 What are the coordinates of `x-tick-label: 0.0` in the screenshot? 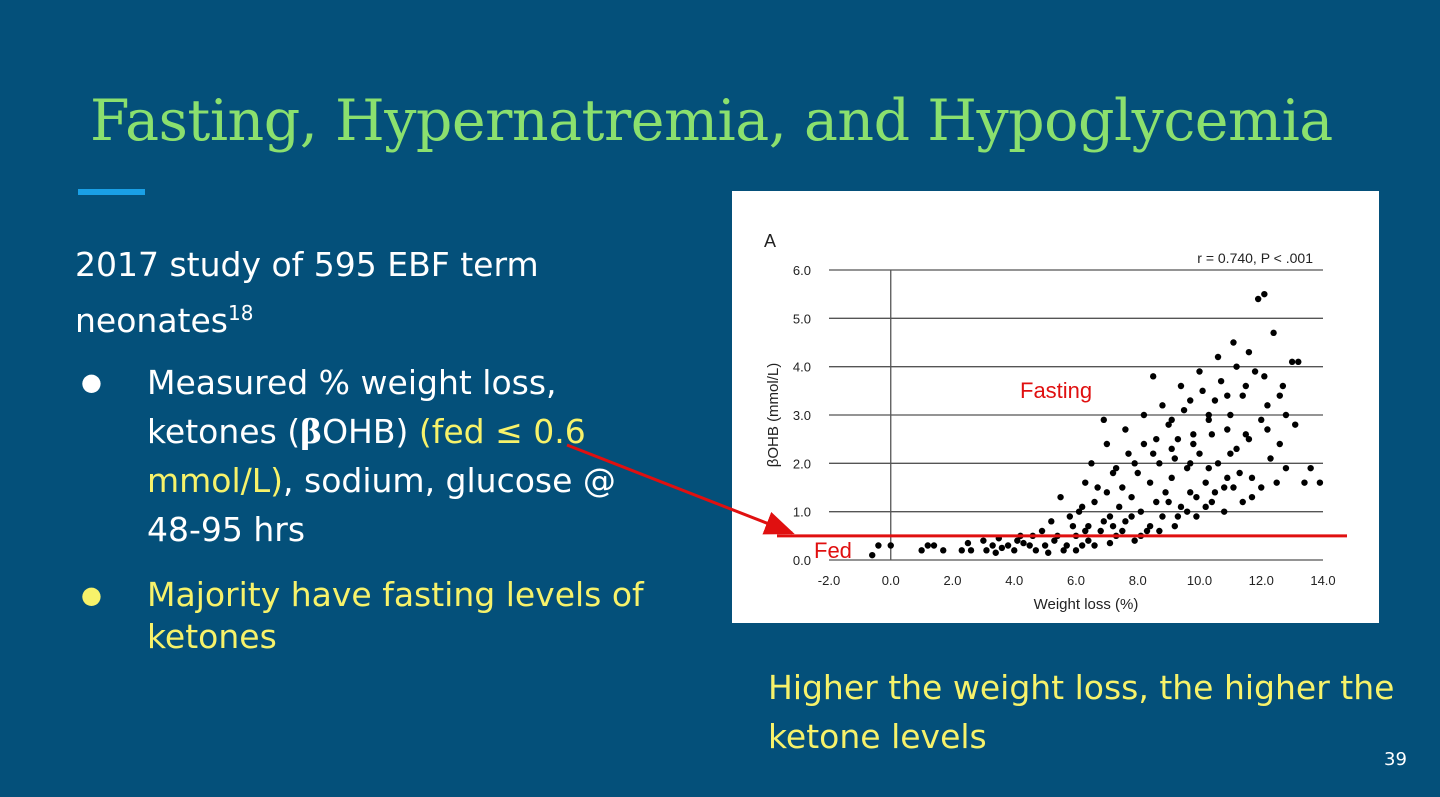 It's located at (891, 580).